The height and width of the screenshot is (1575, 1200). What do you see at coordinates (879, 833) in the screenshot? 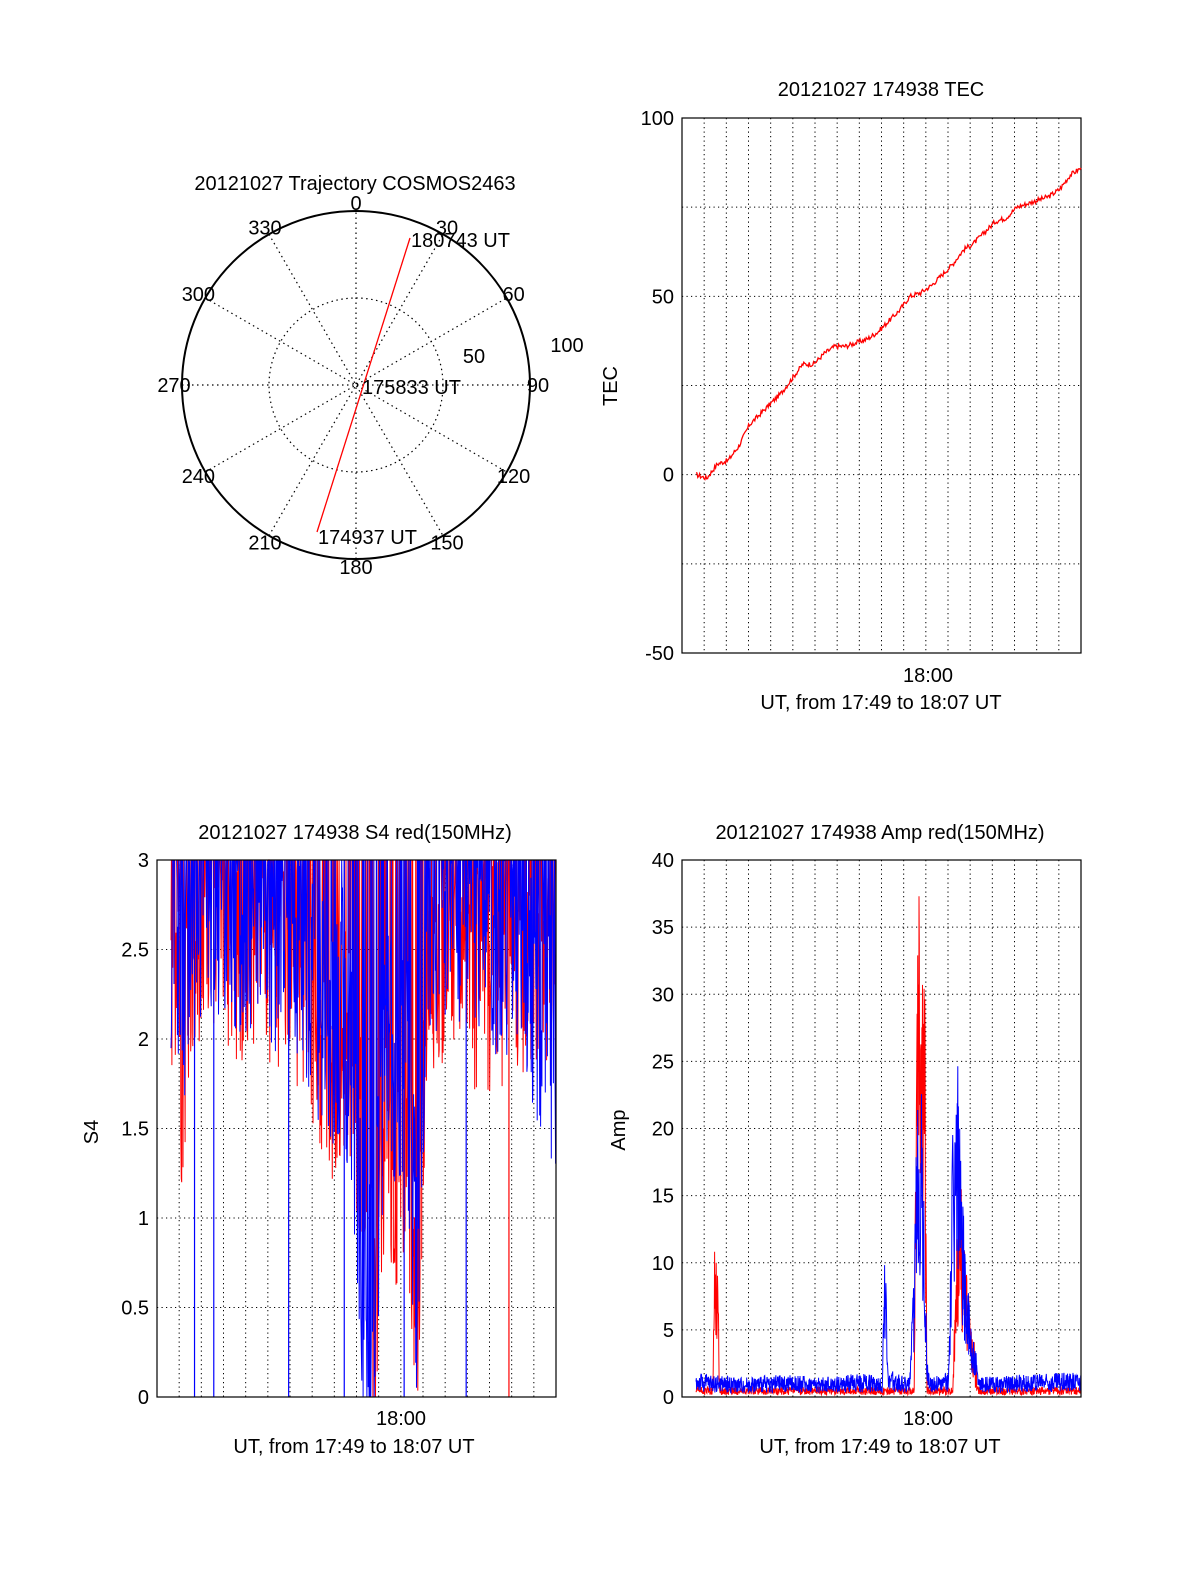
I see `amp-title: 20121027 174938 Amp red(150MHz)` at bounding box center [879, 833].